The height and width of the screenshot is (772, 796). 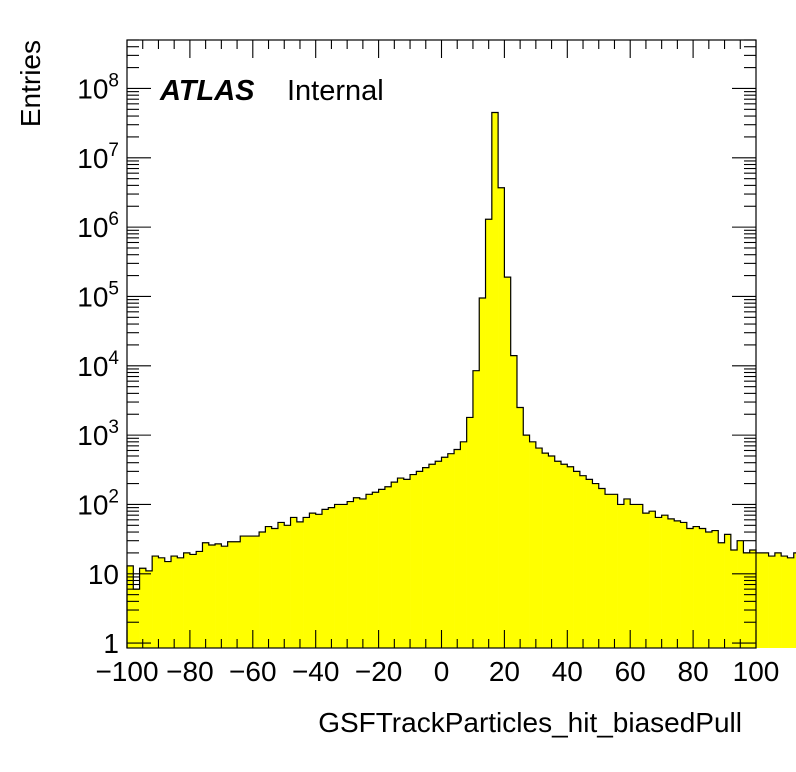 What do you see at coordinates (335, 91) in the screenshot?
I see `status-label: Internal` at bounding box center [335, 91].